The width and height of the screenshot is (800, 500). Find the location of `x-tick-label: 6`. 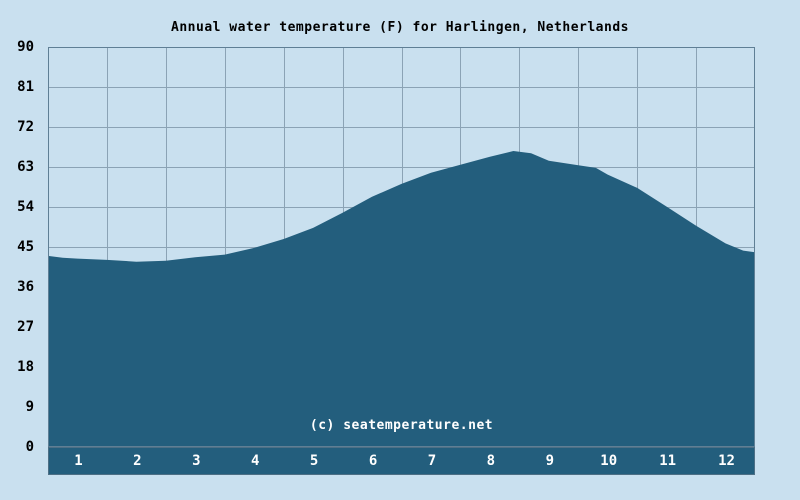

x-tick-label: 6 is located at coordinates (373, 461).